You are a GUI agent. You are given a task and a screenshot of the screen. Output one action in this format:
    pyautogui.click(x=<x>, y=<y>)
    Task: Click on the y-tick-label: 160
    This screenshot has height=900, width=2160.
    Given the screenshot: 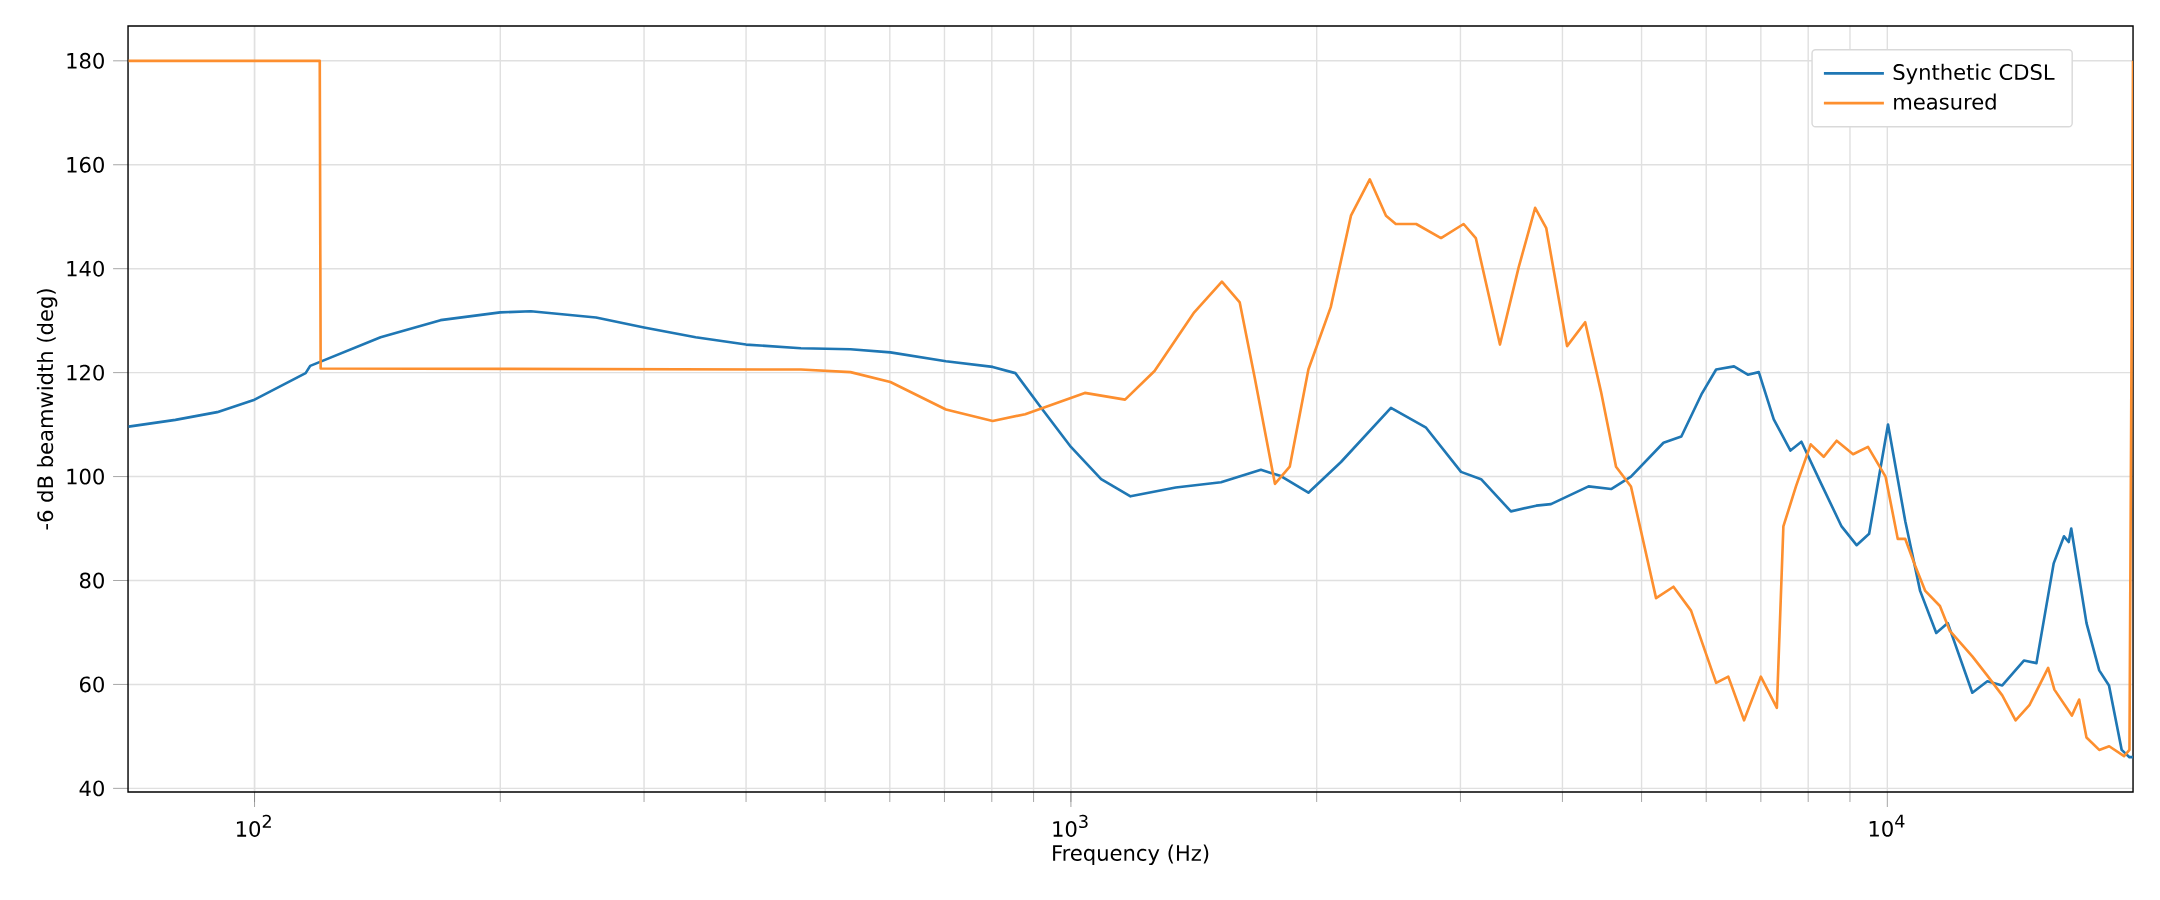 What is the action you would take?
    pyautogui.click(x=85, y=164)
    